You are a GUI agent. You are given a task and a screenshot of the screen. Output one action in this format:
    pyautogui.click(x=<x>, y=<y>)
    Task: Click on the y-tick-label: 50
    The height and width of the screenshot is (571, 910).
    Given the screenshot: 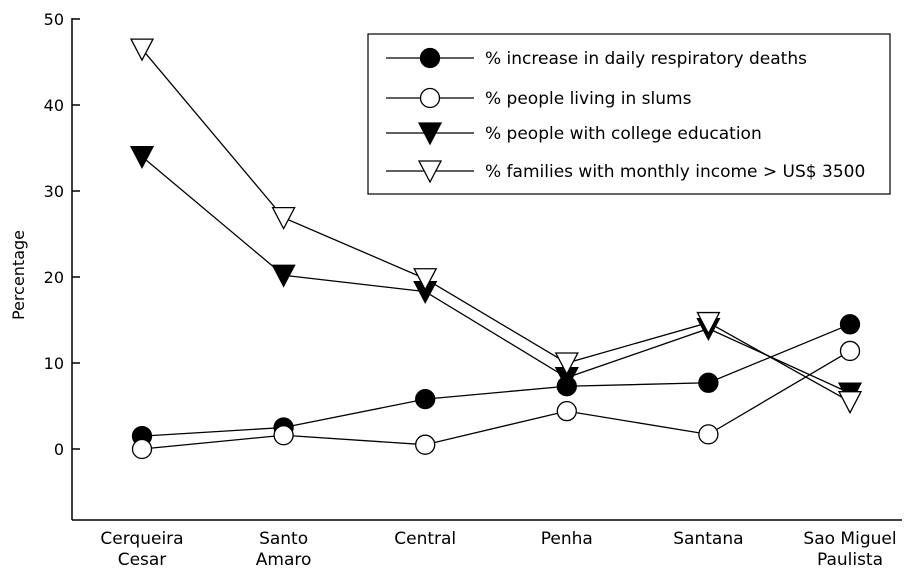 What is the action you would take?
    pyautogui.click(x=54, y=19)
    